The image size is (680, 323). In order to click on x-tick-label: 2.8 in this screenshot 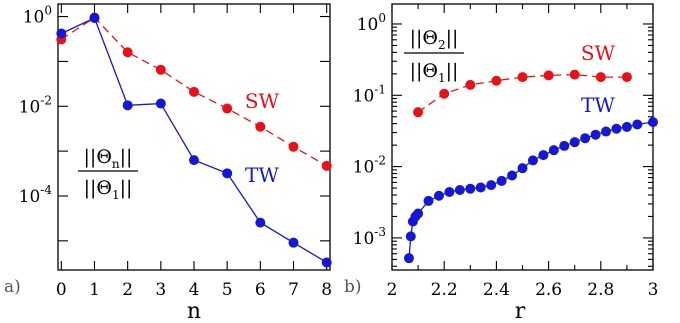, I will do `click(600, 290)`.